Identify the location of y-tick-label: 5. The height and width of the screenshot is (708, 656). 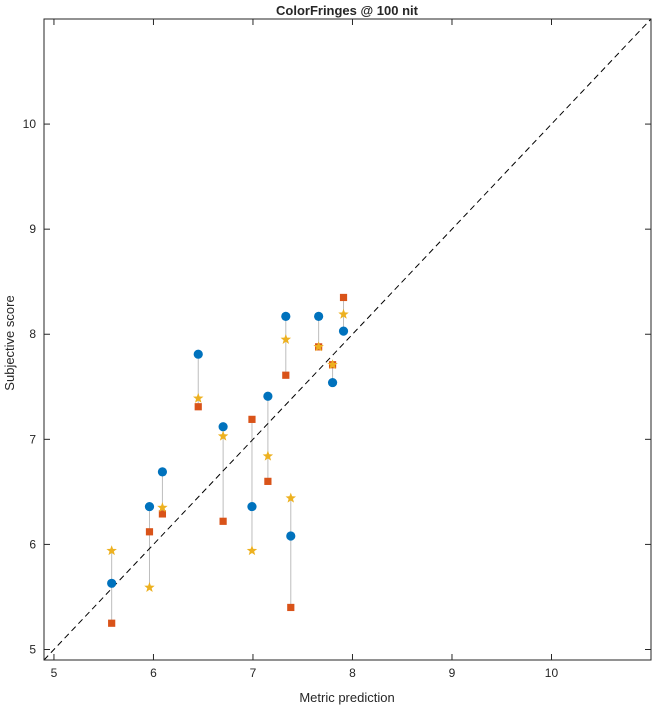
(32, 649).